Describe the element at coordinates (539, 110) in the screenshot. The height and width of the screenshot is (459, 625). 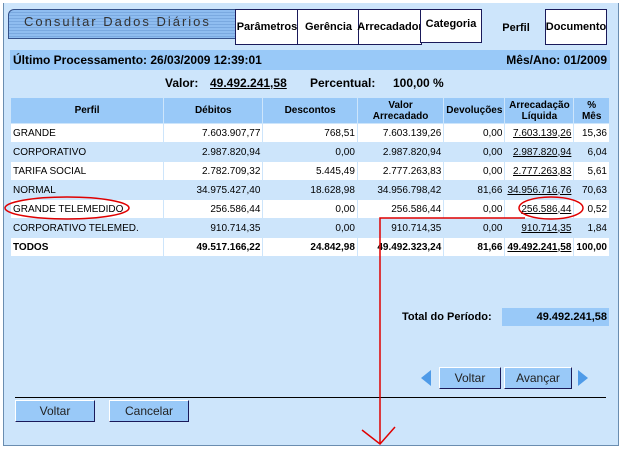
I see `column-header: Arrecadação Líquida` at that location.